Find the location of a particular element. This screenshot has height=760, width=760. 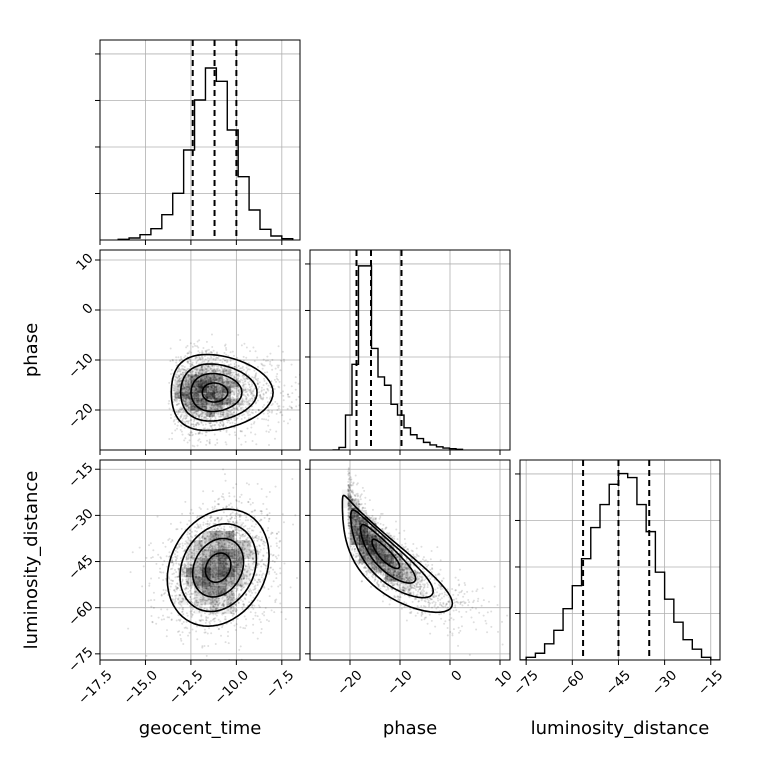

density-block is located at coordinates (234, 389).